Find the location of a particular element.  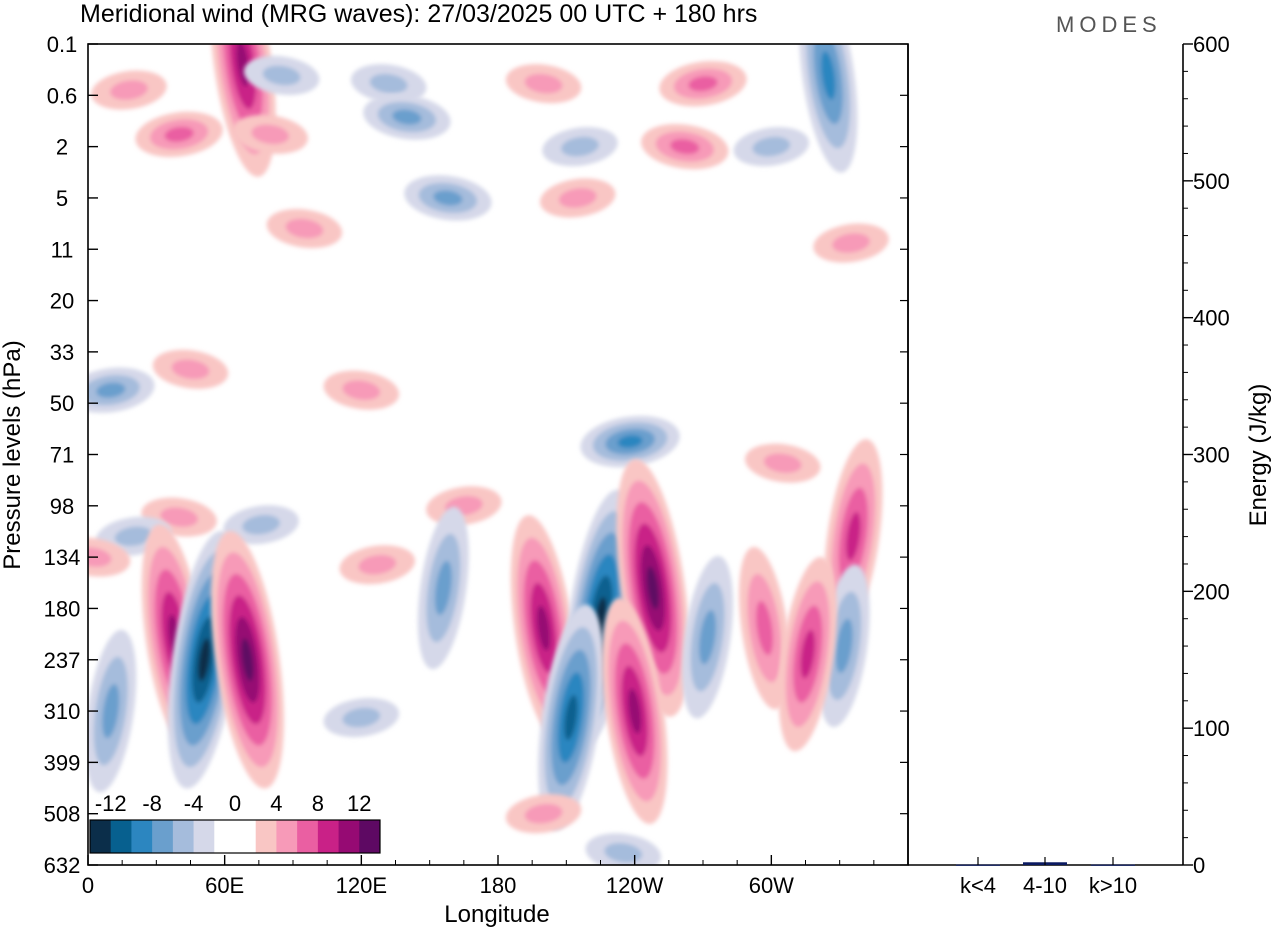

x-tick-label: 120W is located at coordinates (635, 885).